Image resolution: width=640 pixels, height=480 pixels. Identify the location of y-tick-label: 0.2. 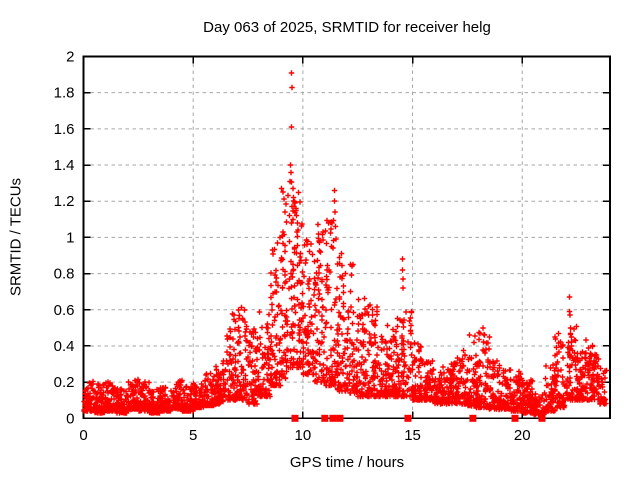
(64, 382).